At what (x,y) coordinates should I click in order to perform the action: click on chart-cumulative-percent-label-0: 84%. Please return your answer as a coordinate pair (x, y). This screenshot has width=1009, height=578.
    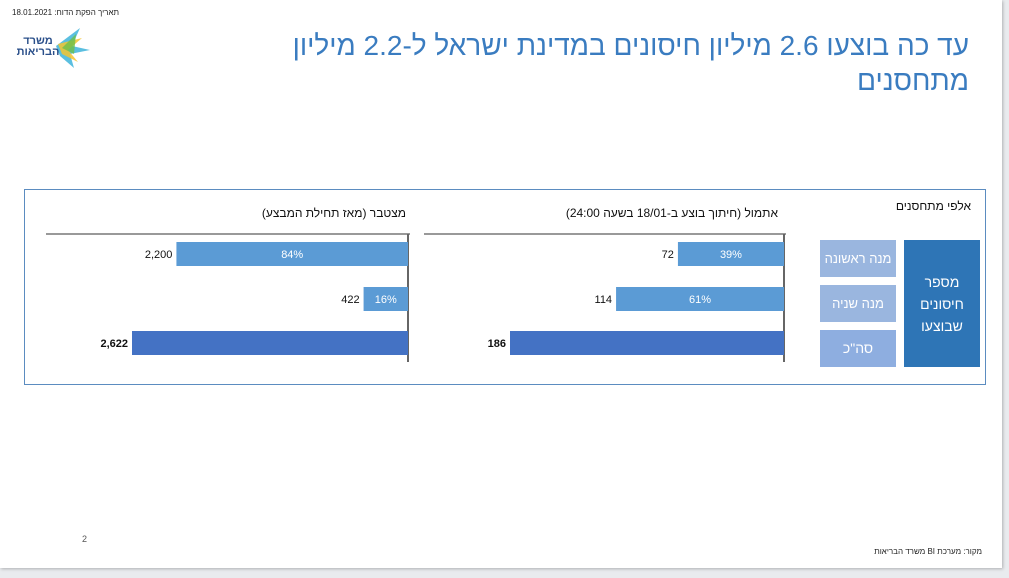
    Looking at the image, I should click on (292, 255).